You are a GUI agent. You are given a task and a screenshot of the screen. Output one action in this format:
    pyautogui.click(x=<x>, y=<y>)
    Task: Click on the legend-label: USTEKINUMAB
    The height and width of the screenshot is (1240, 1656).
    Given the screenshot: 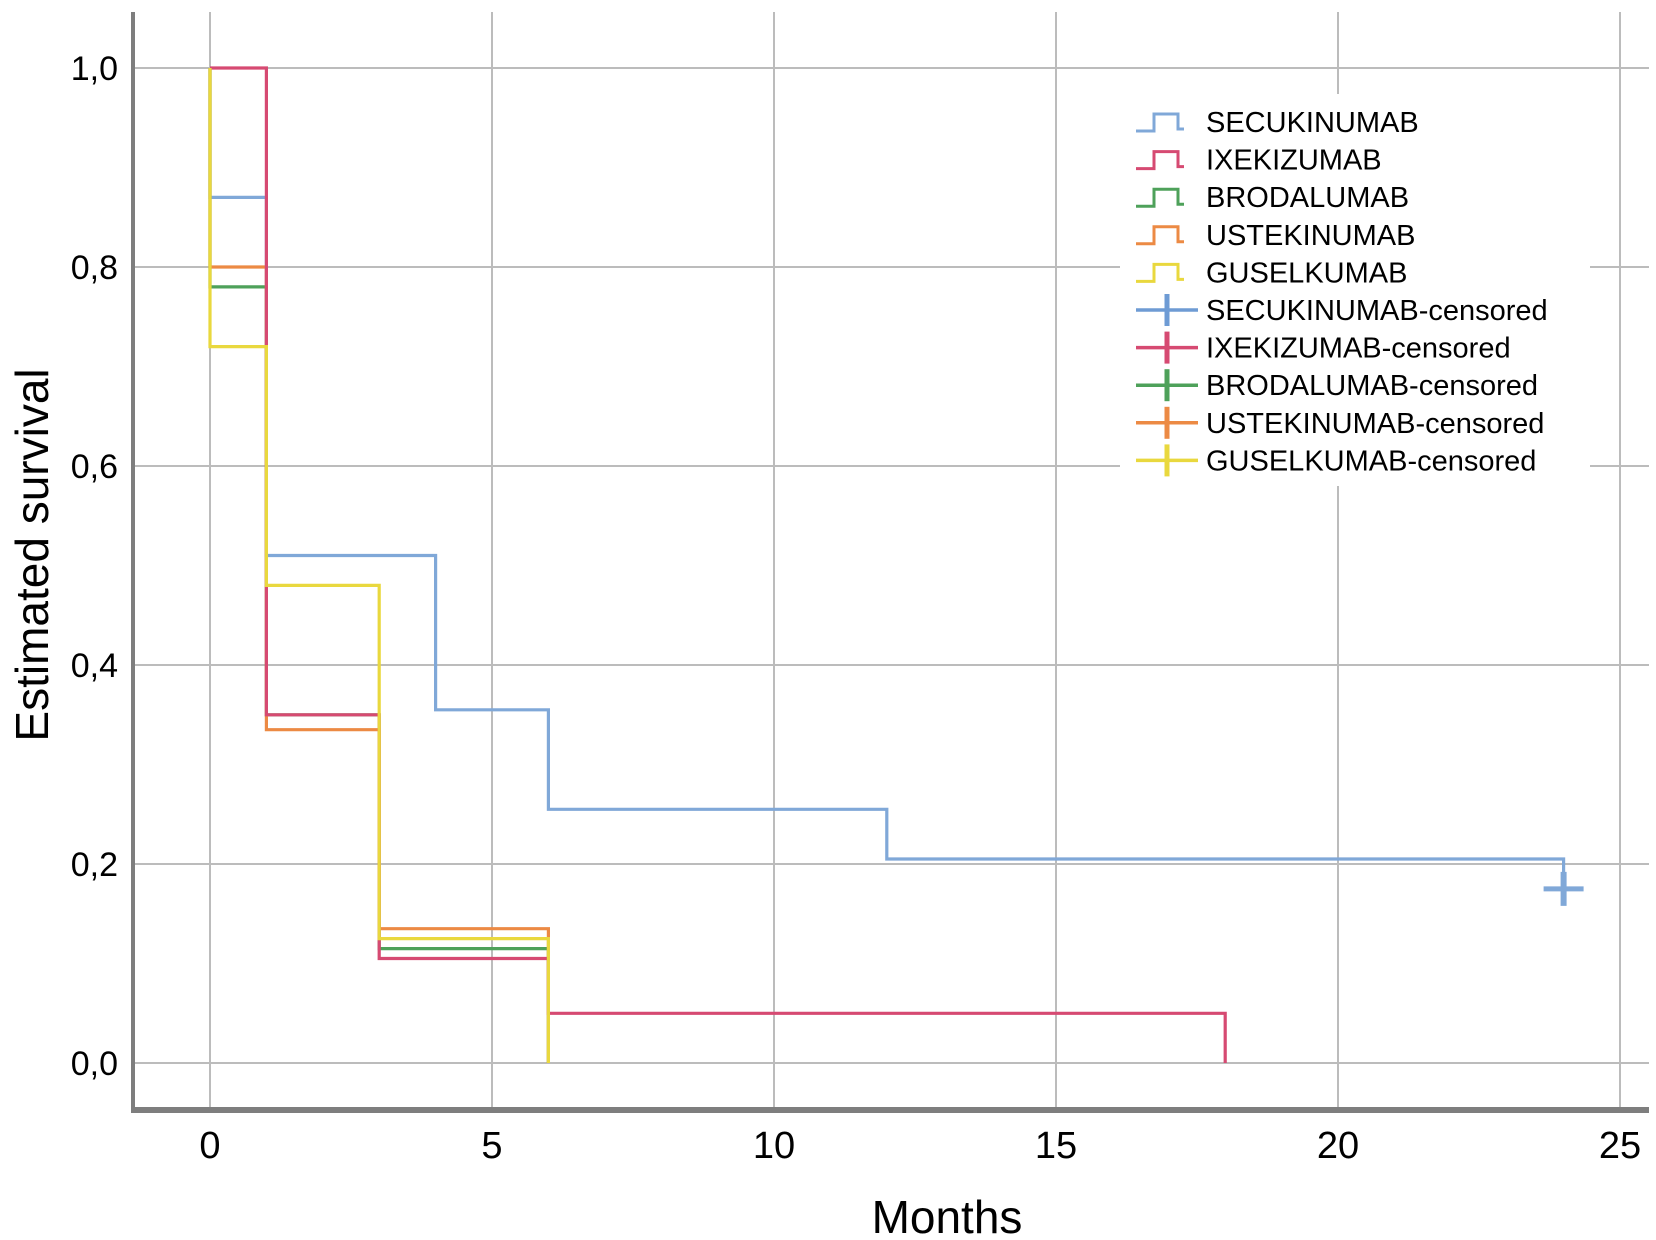 What is the action you would take?
    pyautogui.click(x=1310, y=236)
    